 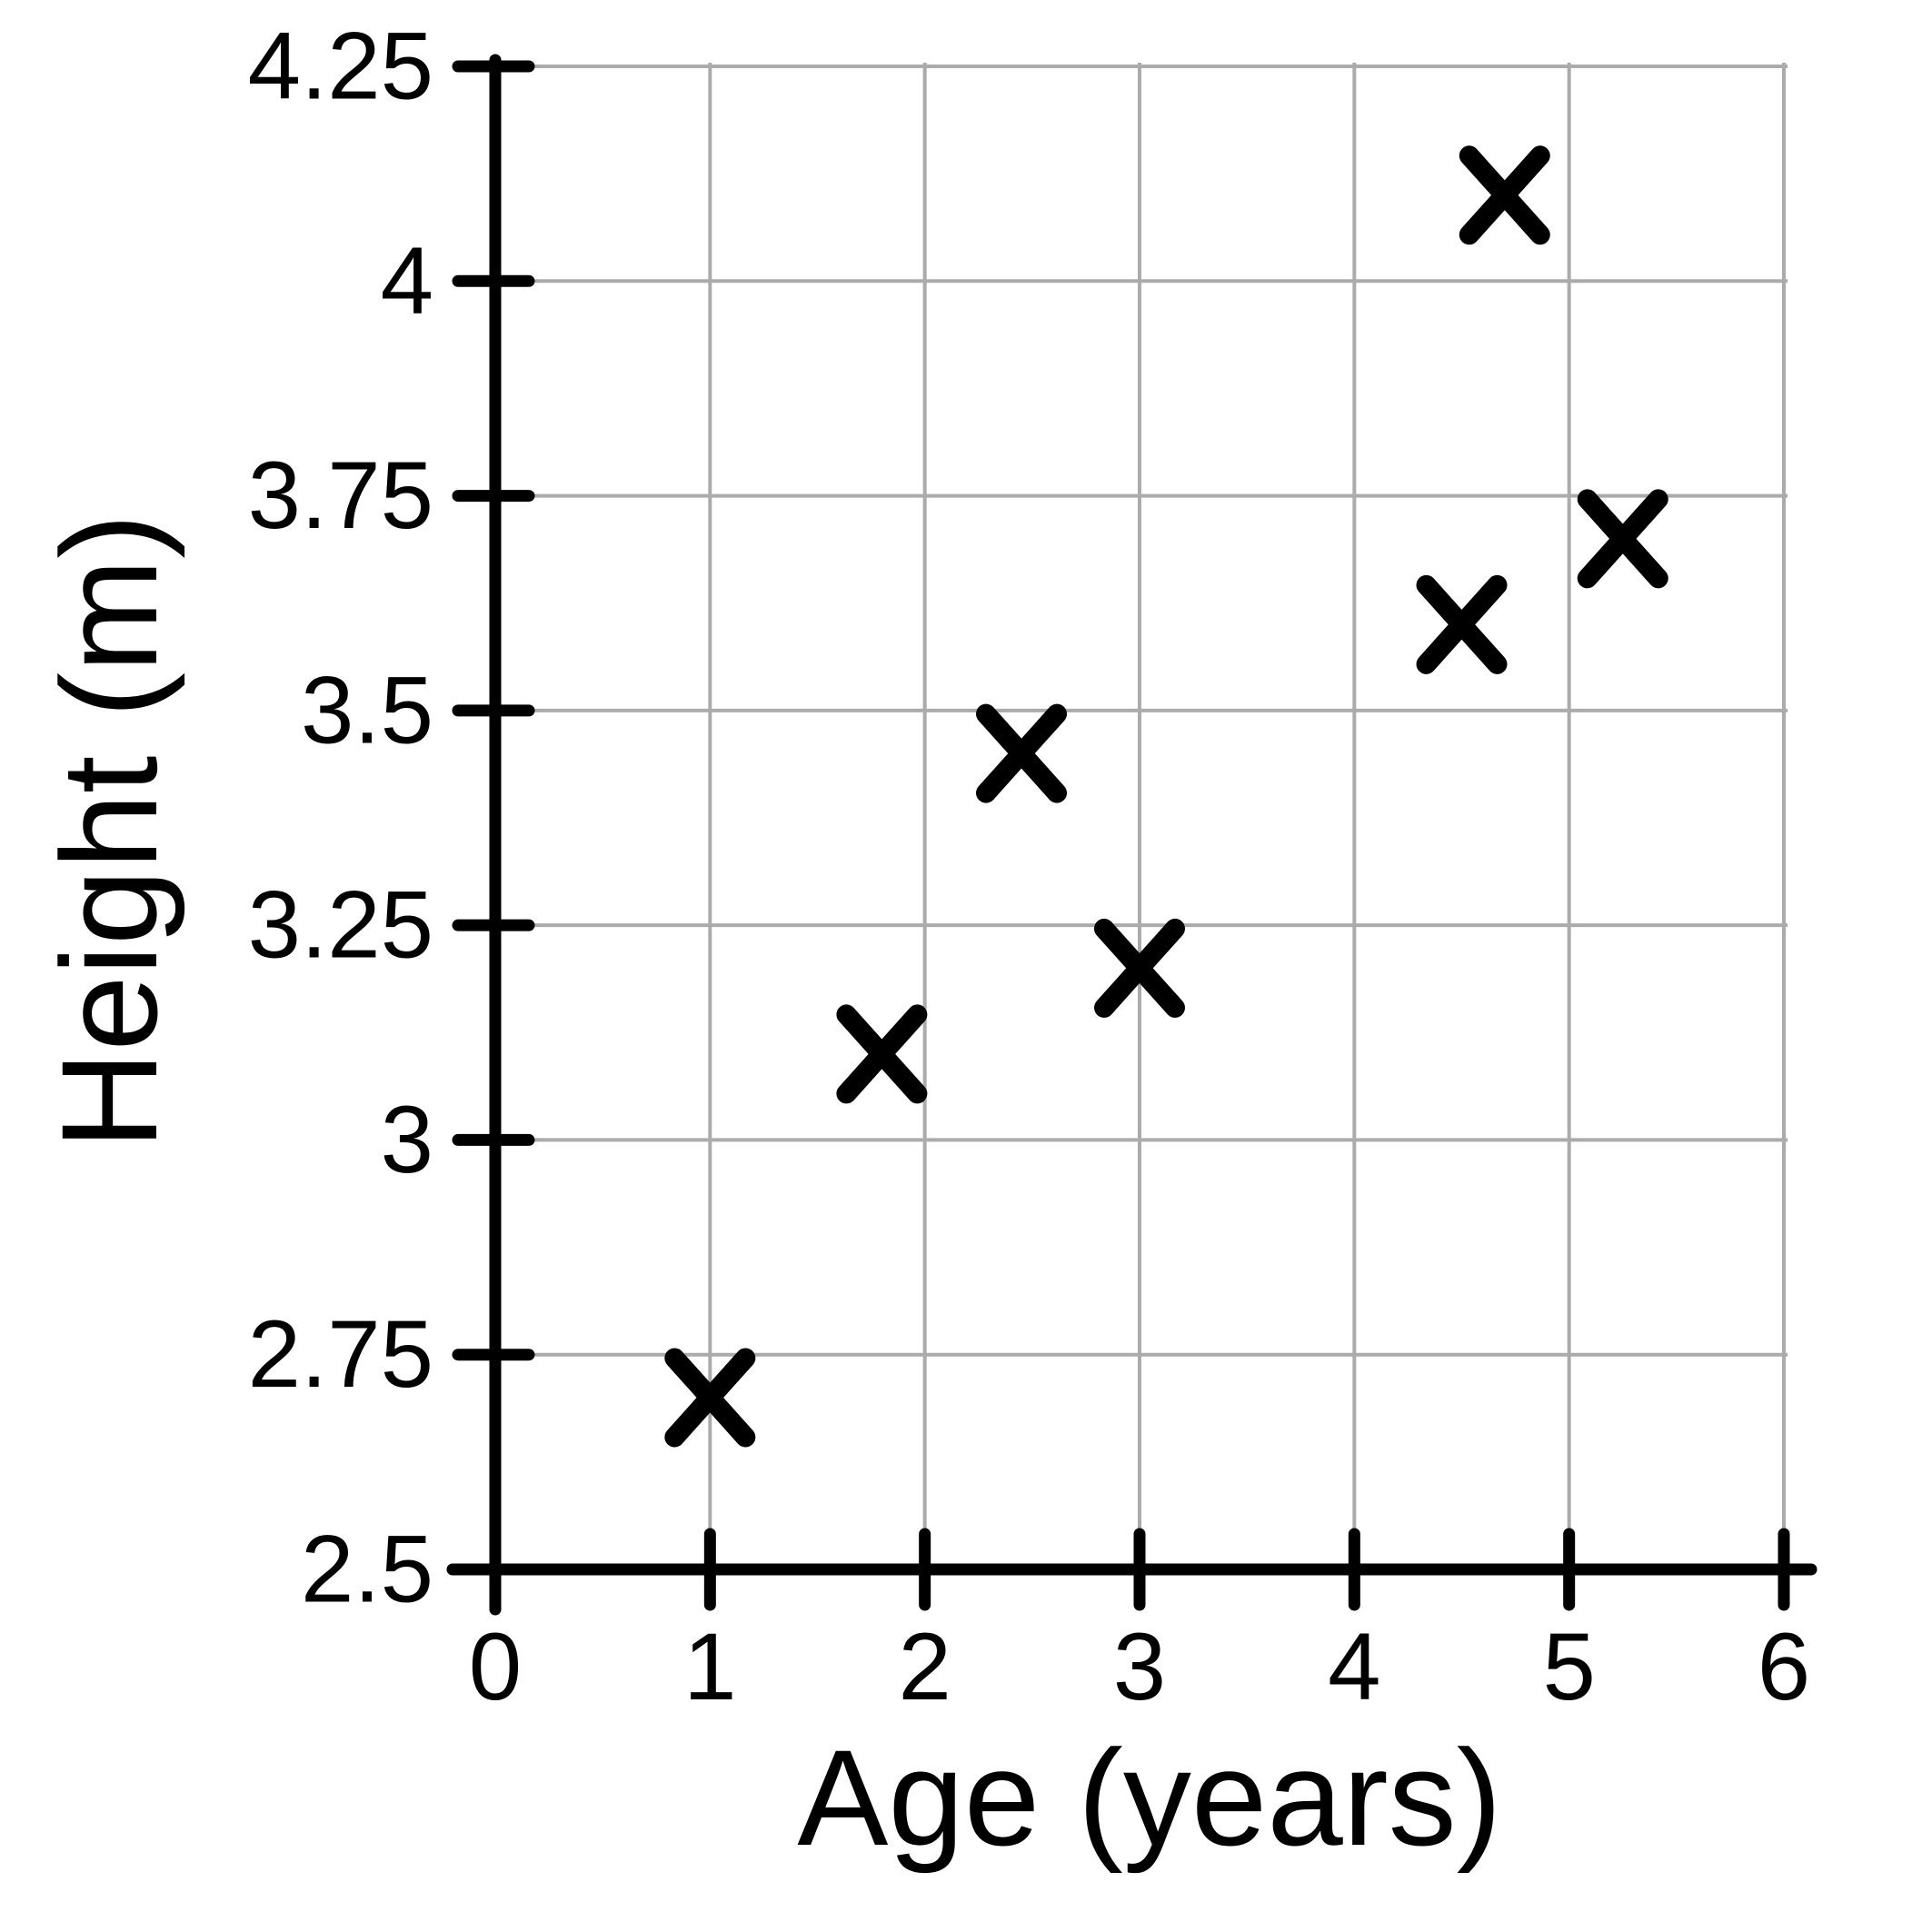 I want to click on y-tick-label: 3.25, so click(x=341, y=925).